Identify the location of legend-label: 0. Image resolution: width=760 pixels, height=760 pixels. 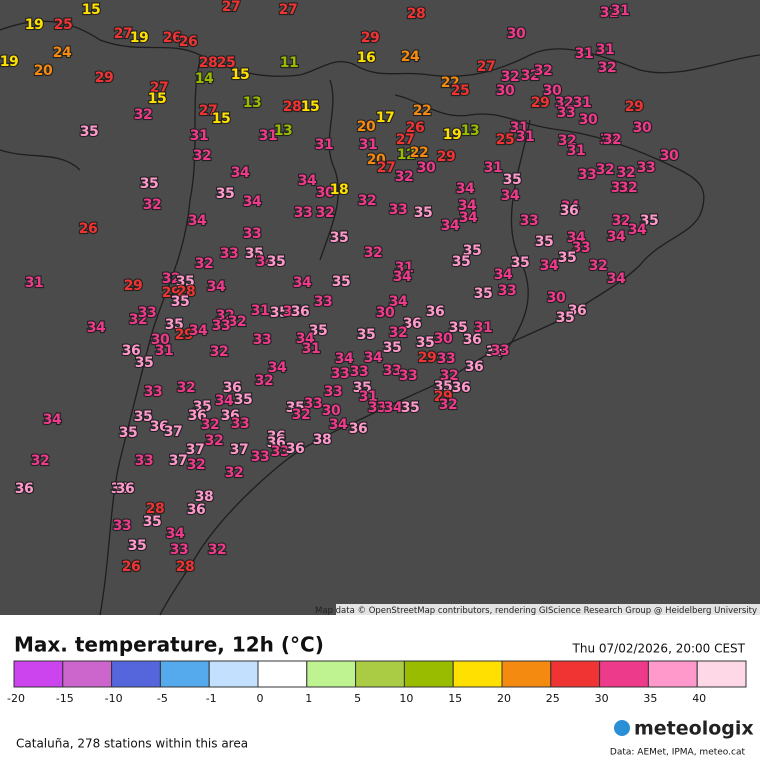
(260, 698).